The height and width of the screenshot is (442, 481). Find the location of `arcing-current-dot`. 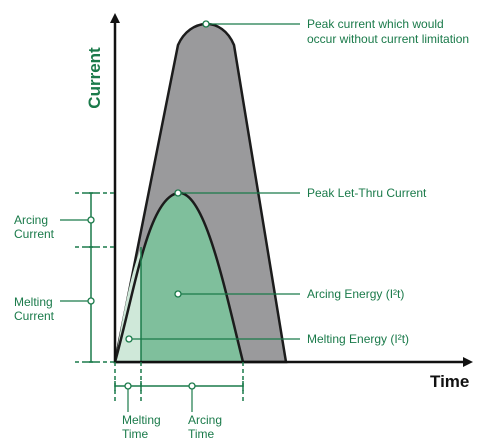

arcing-current-dot is located at coordinates (91, 220).